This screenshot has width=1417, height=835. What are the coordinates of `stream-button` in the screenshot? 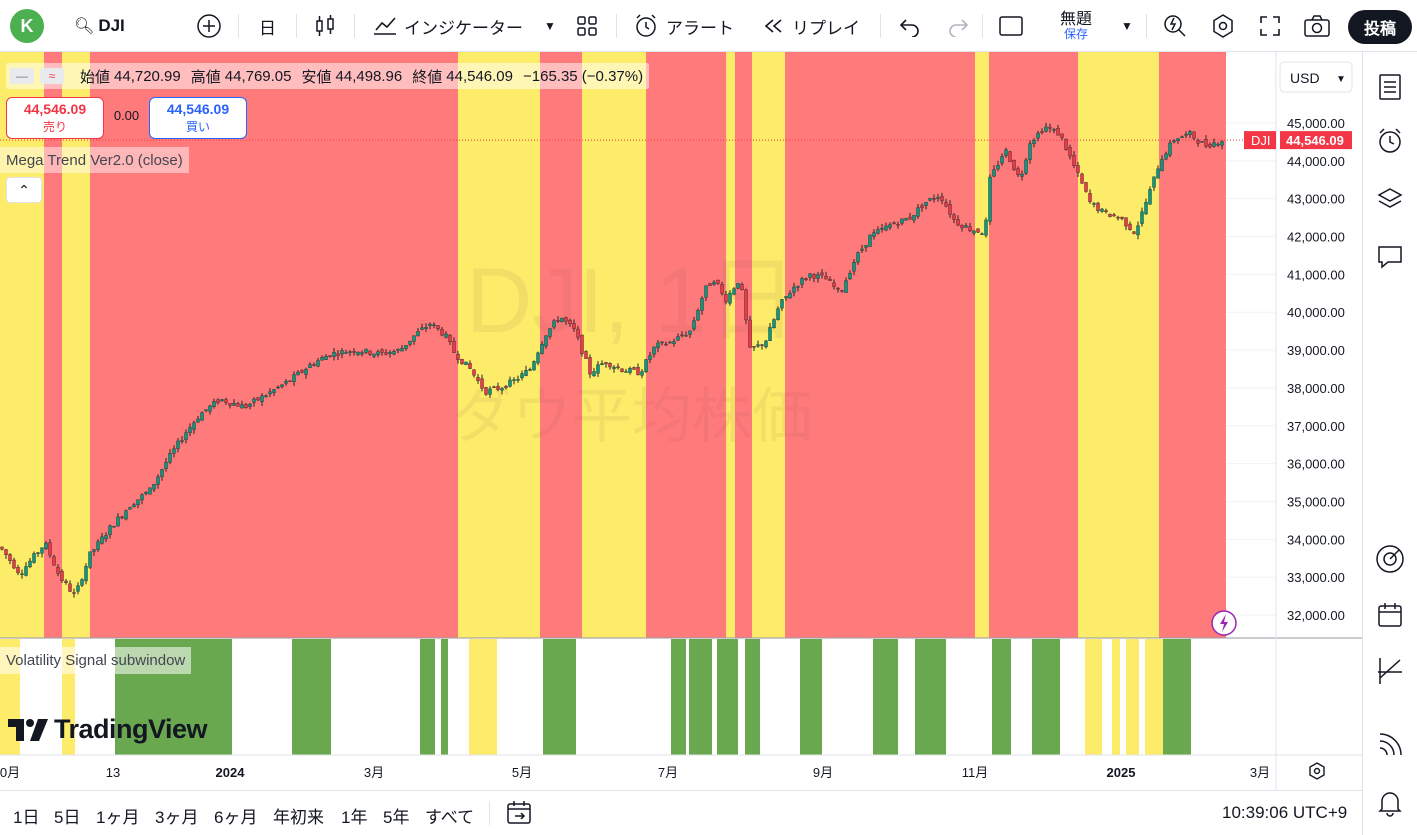 It's located at (1390, 745).